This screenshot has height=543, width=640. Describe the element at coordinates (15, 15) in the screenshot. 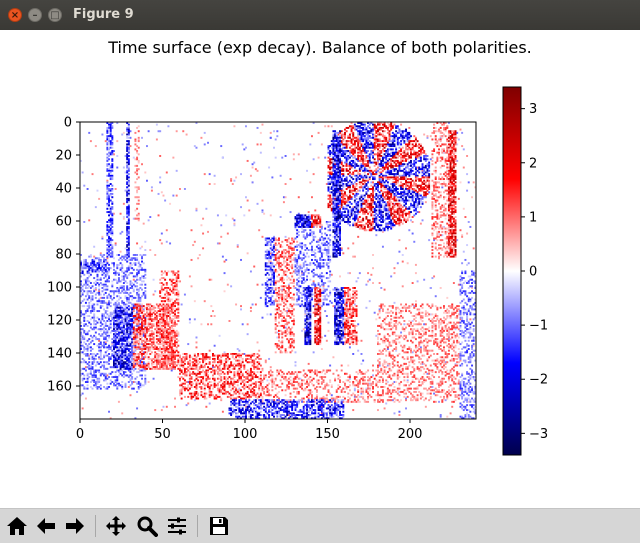

I see `close-window-button: ×` at that location.